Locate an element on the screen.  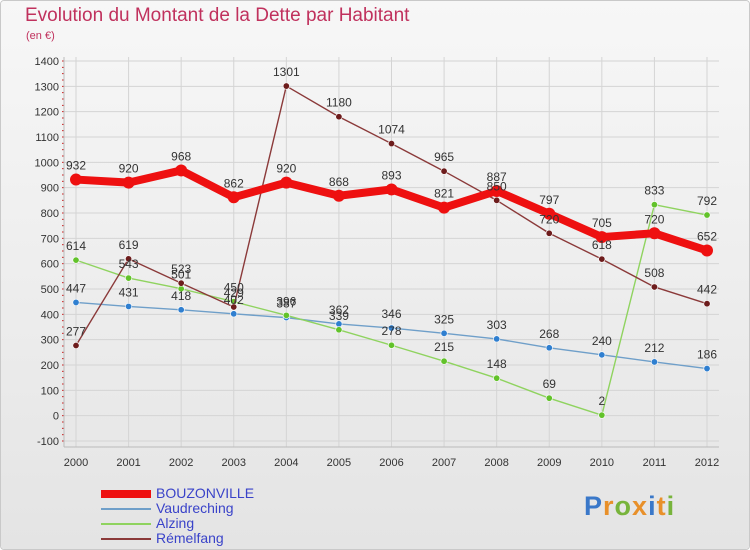
x-tick-label: 2005 is located at coordinates (339, 463).